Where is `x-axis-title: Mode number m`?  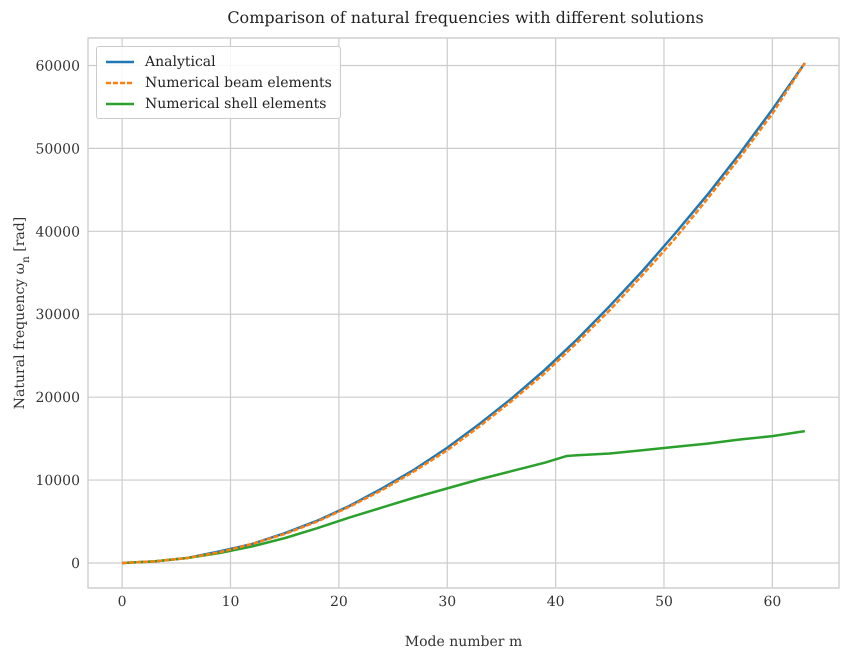 x-axis-title: Mode number m is located at coordinates (463, 642).